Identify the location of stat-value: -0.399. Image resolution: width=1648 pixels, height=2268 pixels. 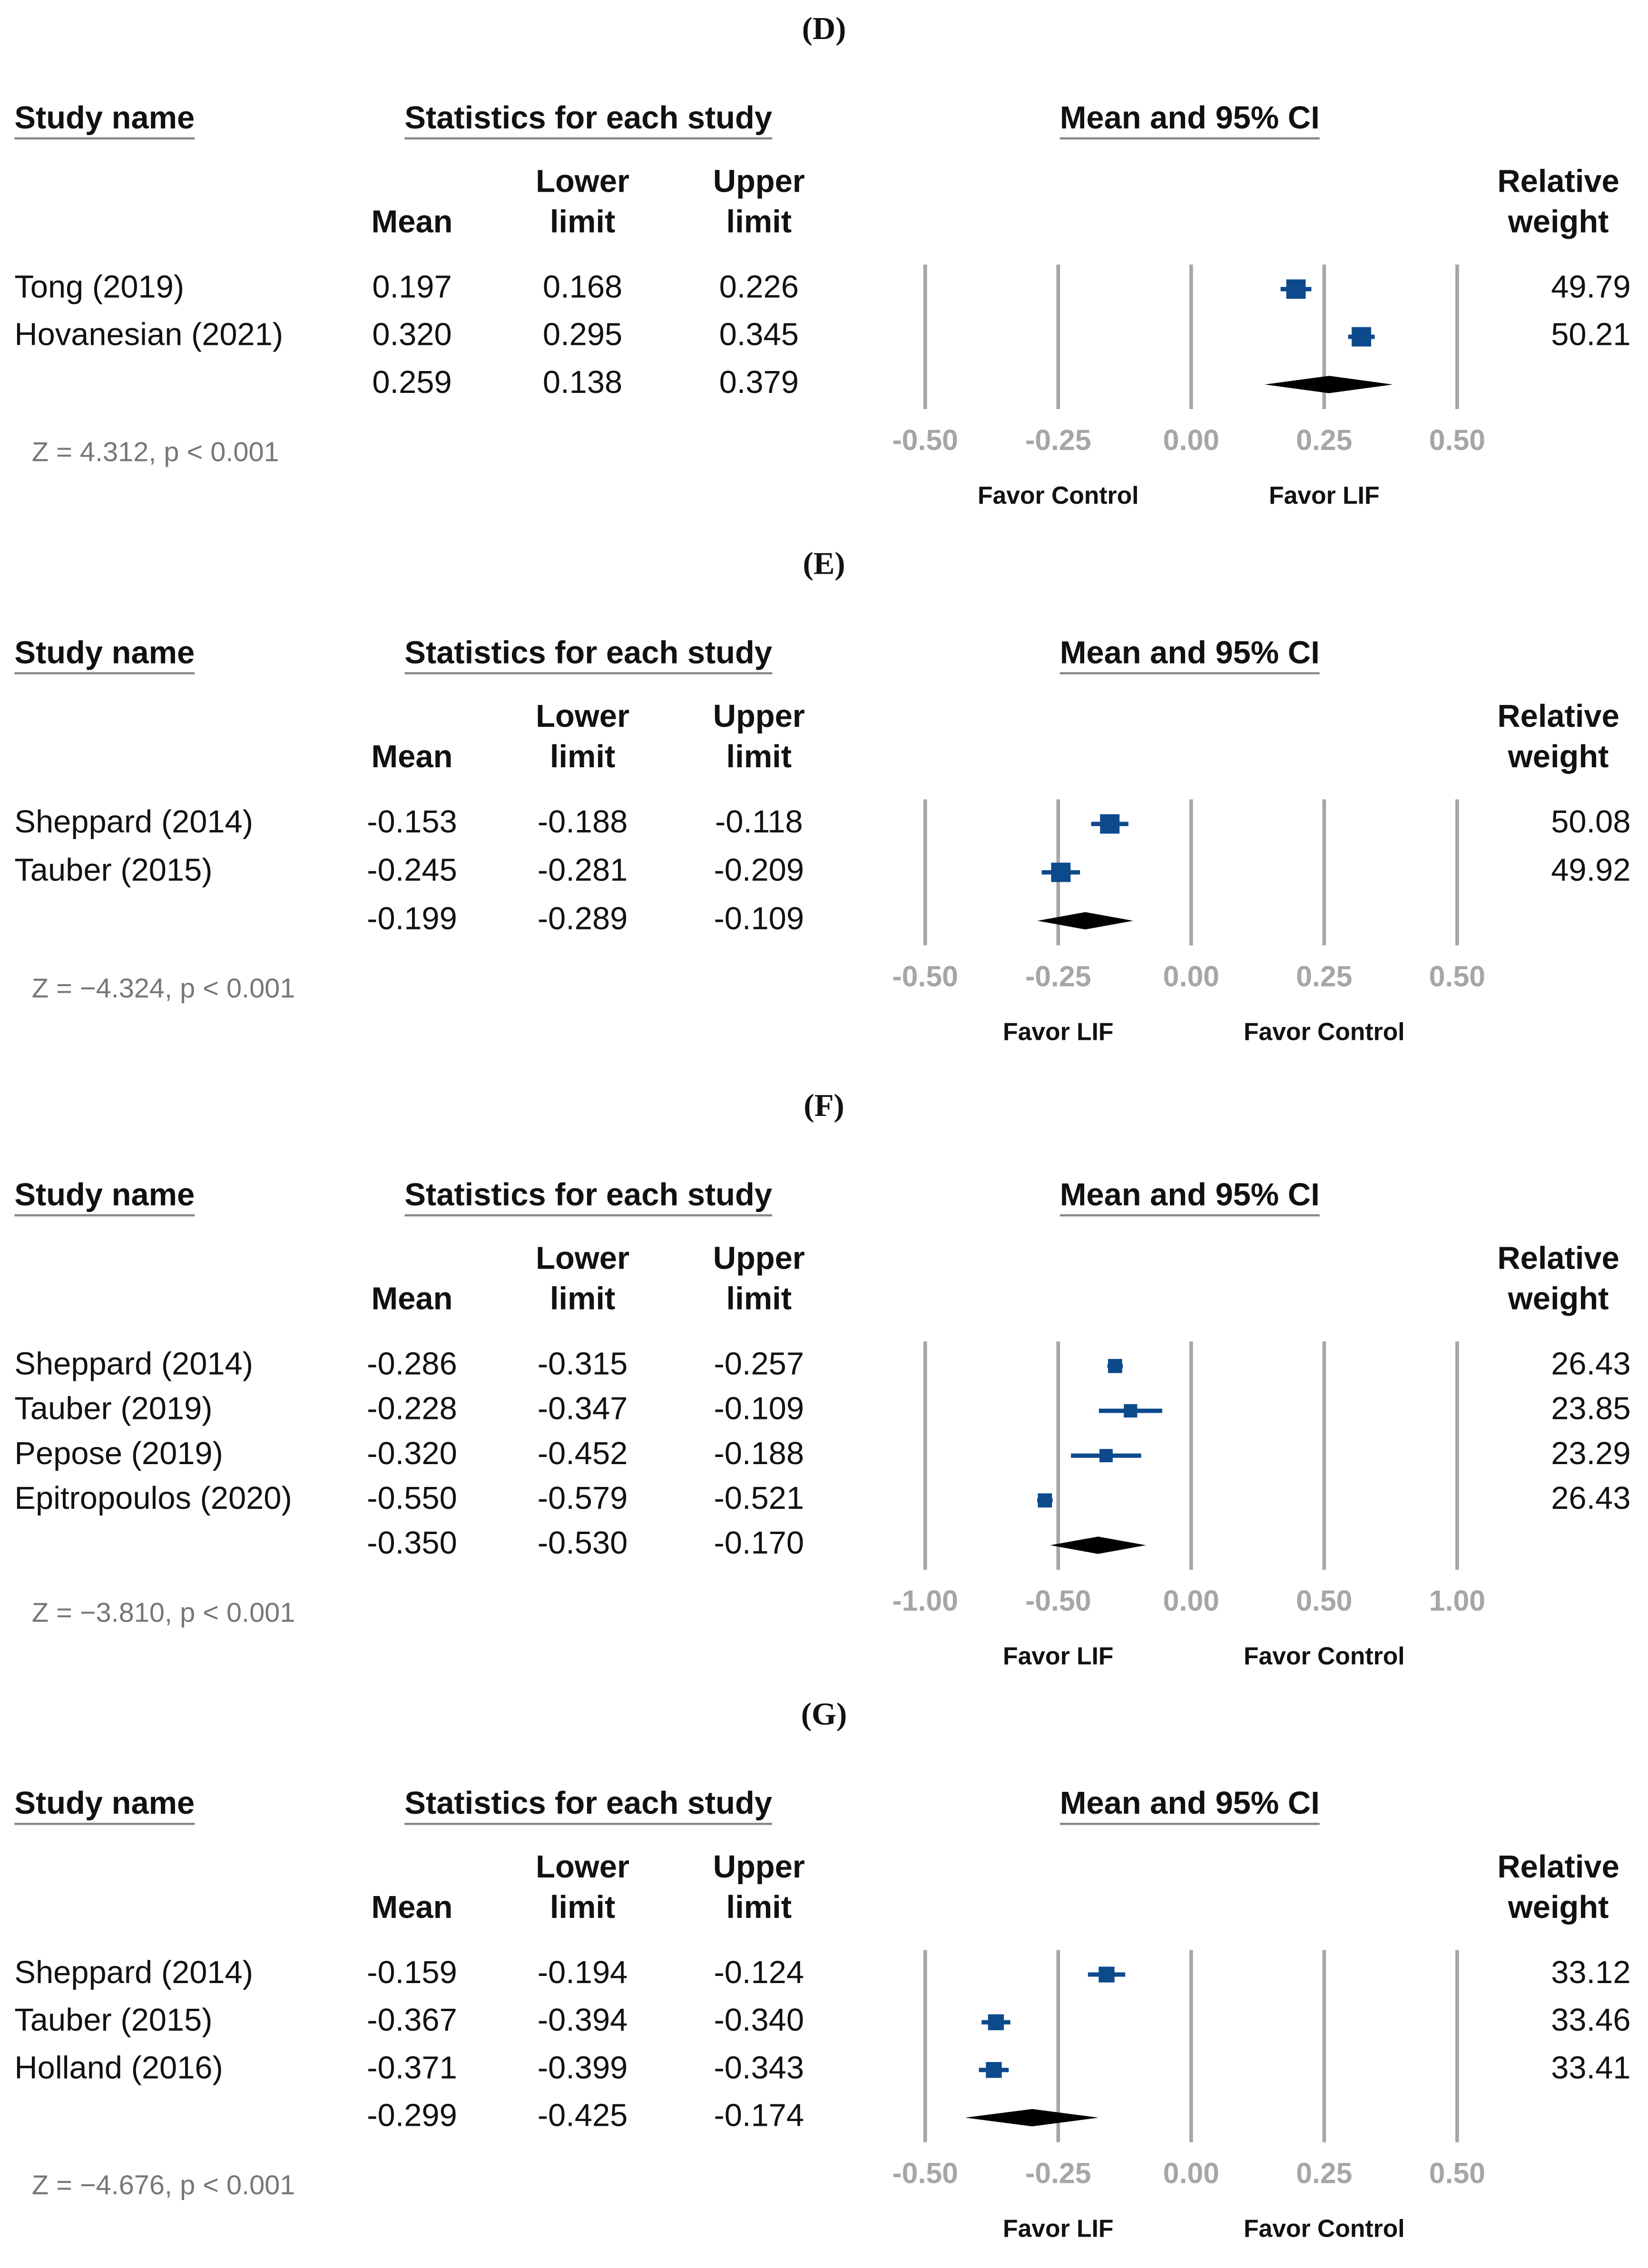
(583, 2067).